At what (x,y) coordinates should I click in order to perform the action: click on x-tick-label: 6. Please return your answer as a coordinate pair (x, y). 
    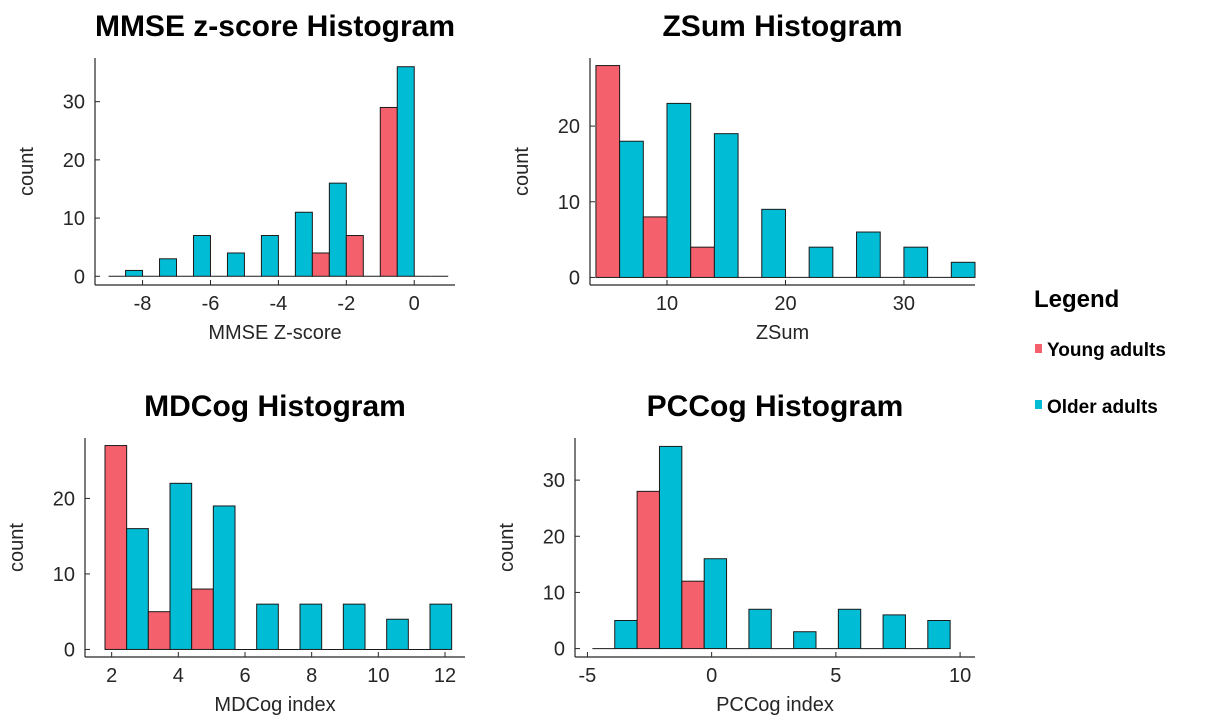
    Looking at the image, I should click on (244, 676).